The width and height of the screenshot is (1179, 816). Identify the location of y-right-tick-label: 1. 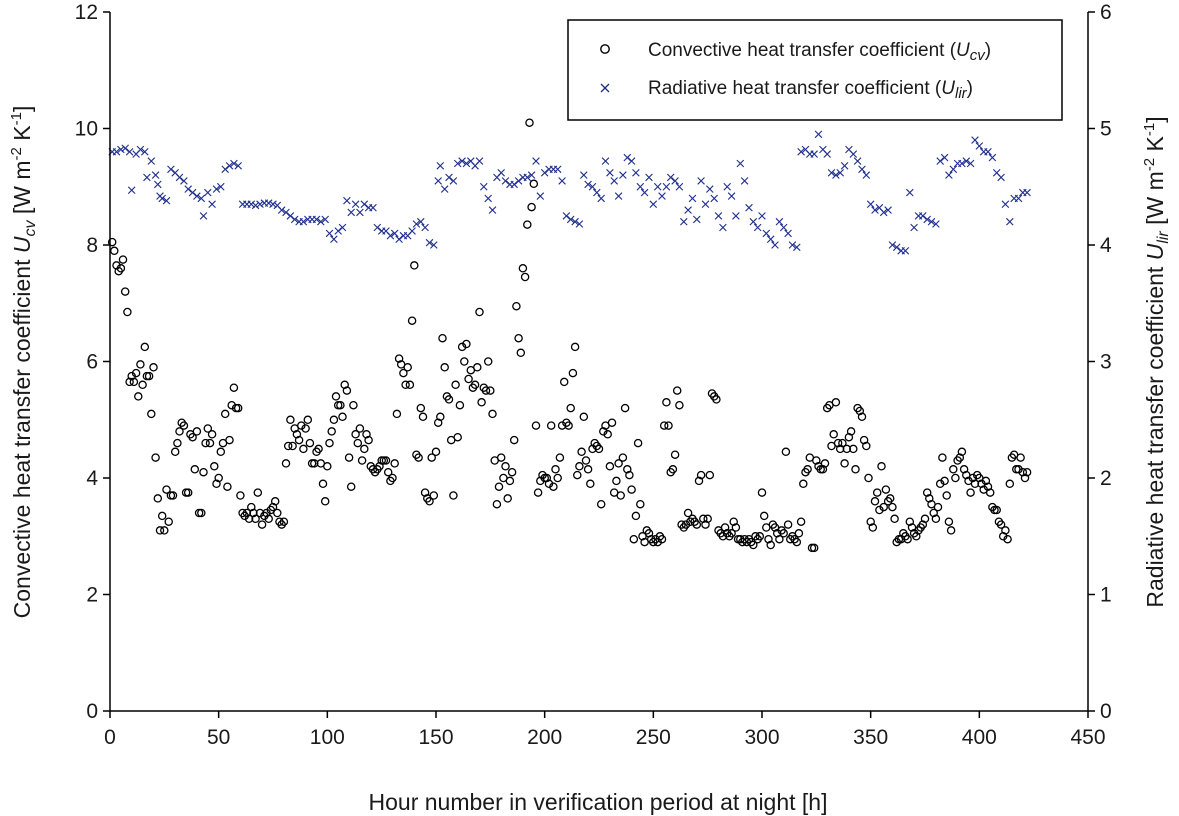
(1106, 595).